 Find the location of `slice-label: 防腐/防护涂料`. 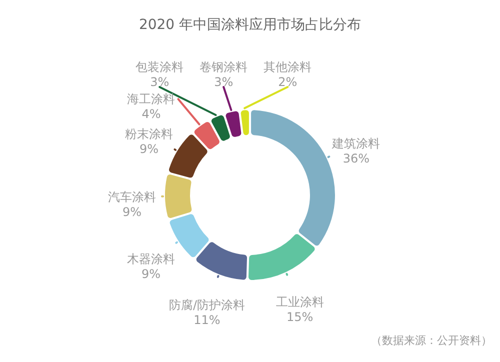

slice-label: 防腐/防护涂料 is located at coordinates (206, 305).